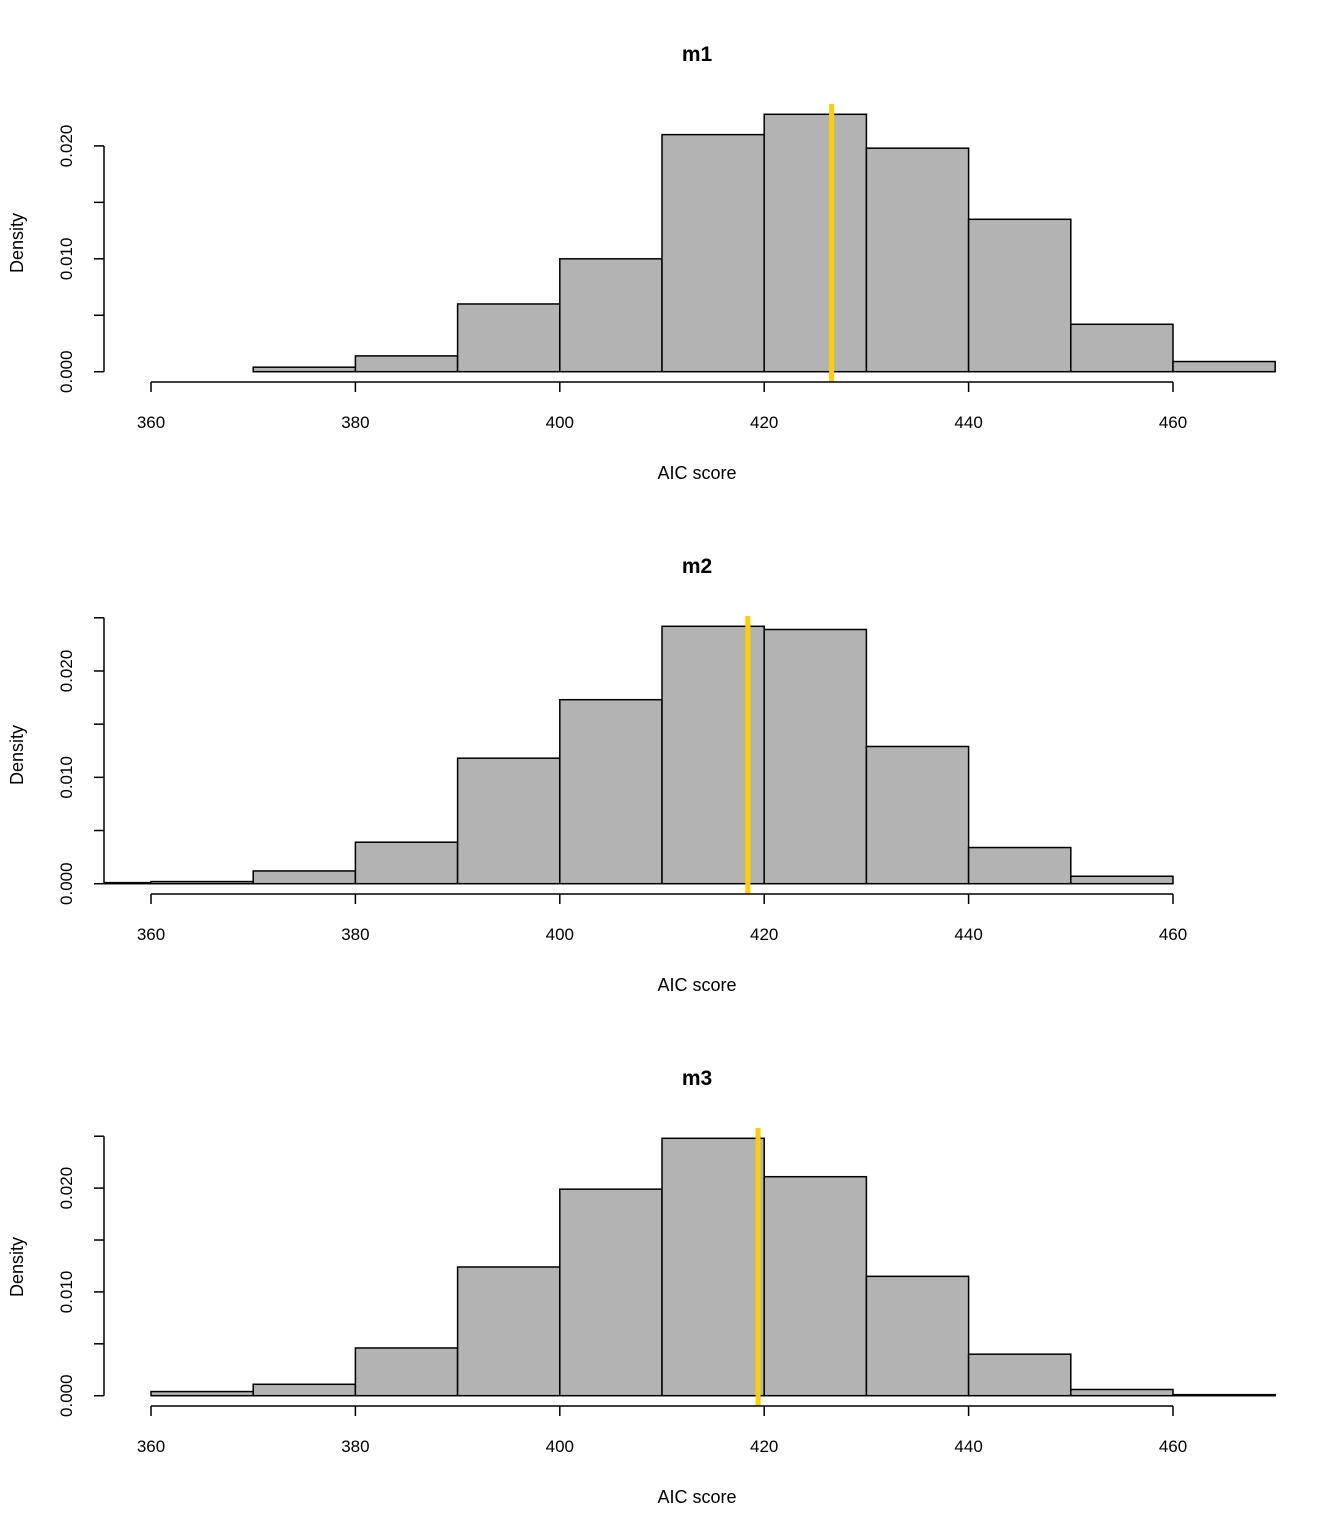 The height and width of the screenshot is (1536, 1344). What do you see at coordinates (697, 54) in the screenshot?
I see `chart-title: m1` at bounding box center [697, 54].